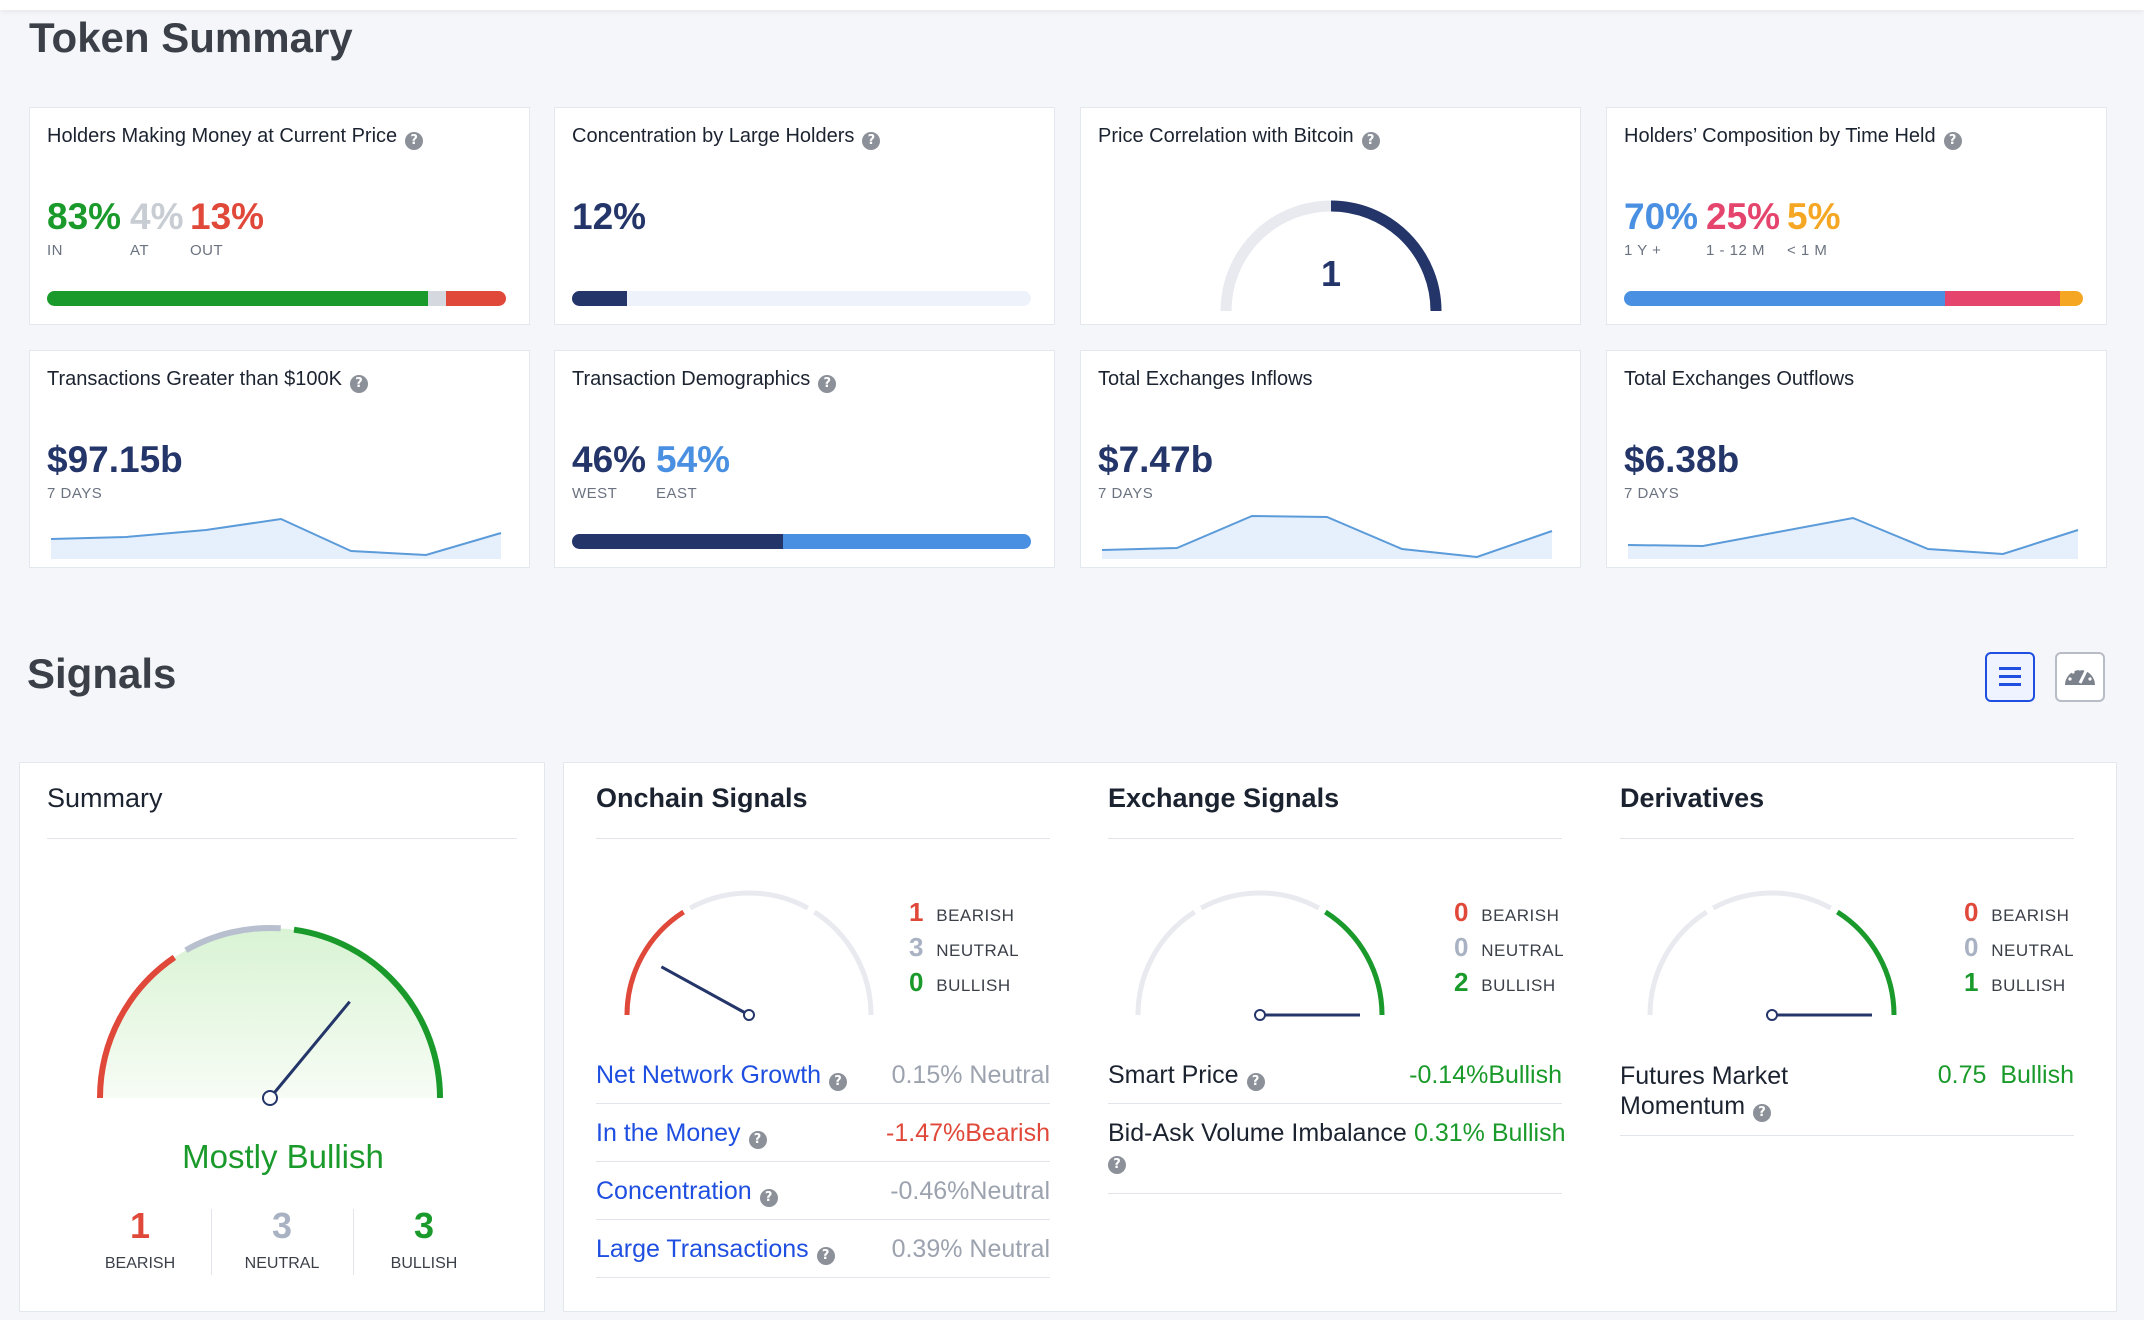 Image resolution: width=2144 pixels, height=1320 pixels. What do you see at coordinates (75, 493) in the screenshot?
I see `tx100k-period: 7 DAYS` at bounding box center [75, 493].